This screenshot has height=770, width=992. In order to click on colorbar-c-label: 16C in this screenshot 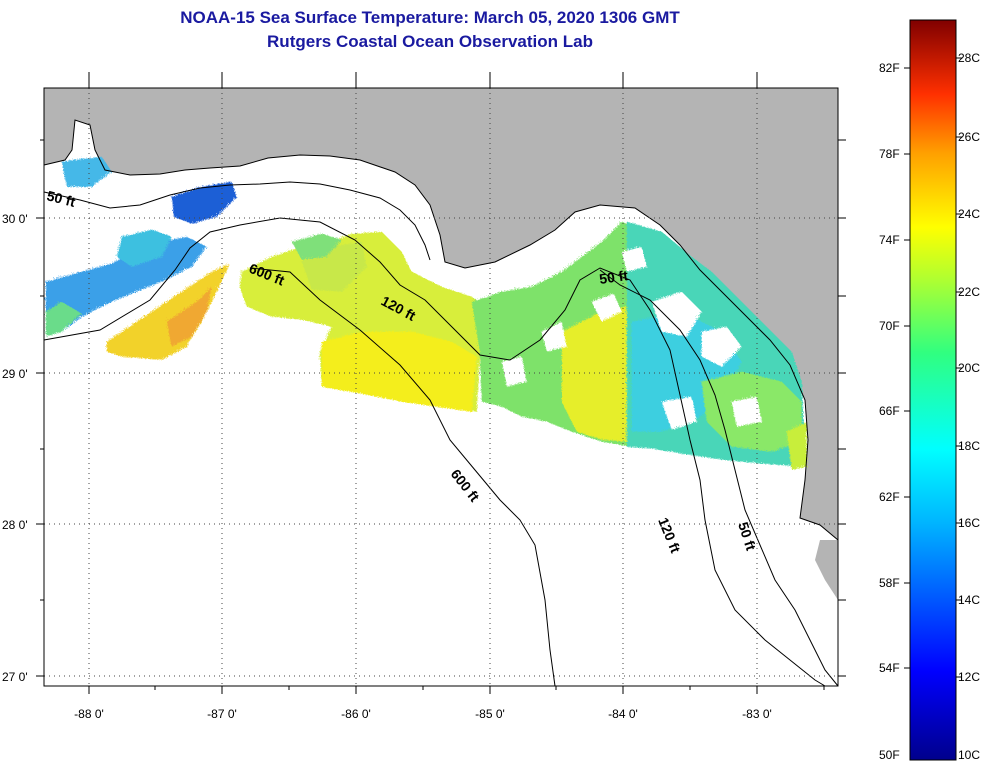, I will do `click(969, 523)`.